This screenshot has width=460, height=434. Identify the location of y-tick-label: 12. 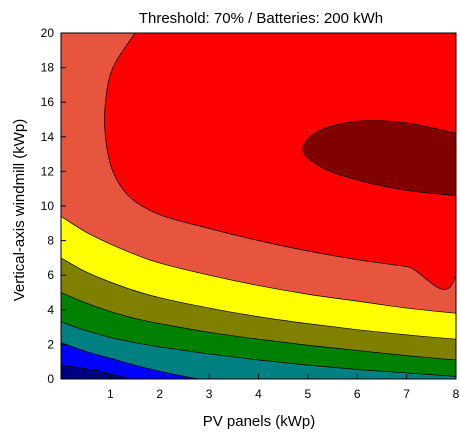
(48, 171).